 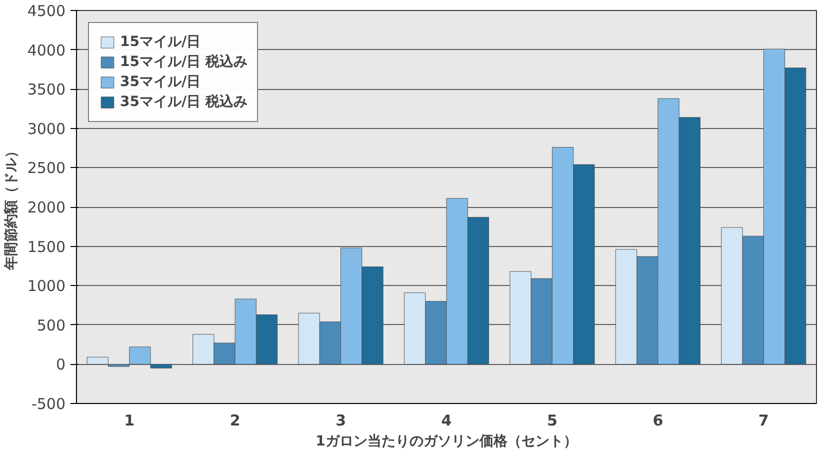 What do you see at coordinates (763, 421) in the screenshot?
I see `x-tick-label: 7` at bounding box center [763, 421].